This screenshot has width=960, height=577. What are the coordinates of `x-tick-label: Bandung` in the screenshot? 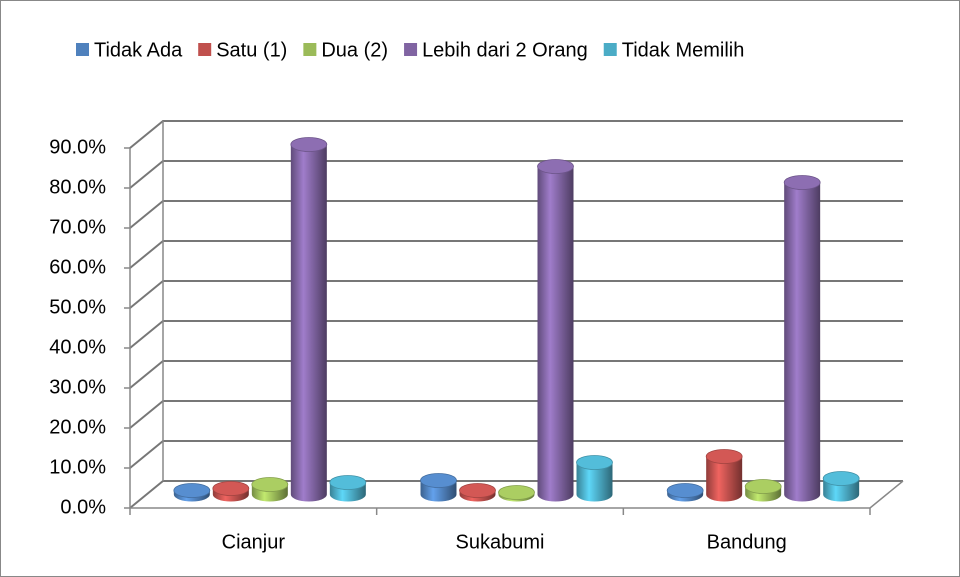 It's located at (747, 542).